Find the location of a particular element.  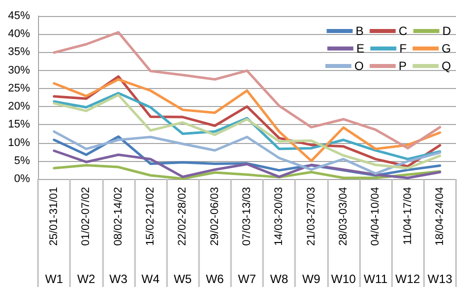

legend-label: B is located at coordinates (360, 31).